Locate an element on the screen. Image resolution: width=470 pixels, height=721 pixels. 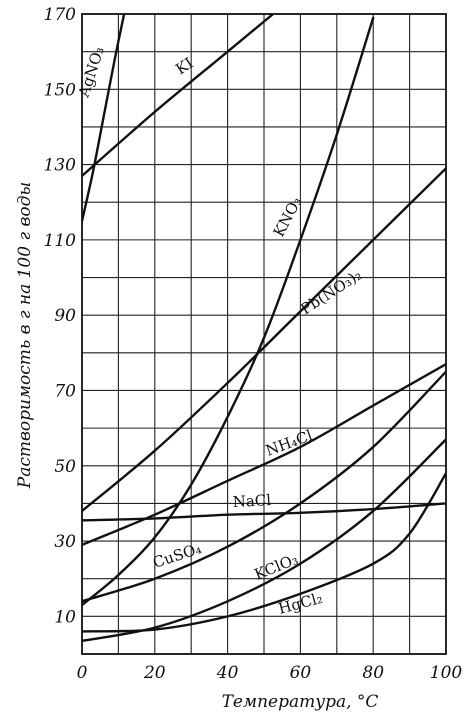
y-tick-label: 130 is located at coordinates (60, 166).